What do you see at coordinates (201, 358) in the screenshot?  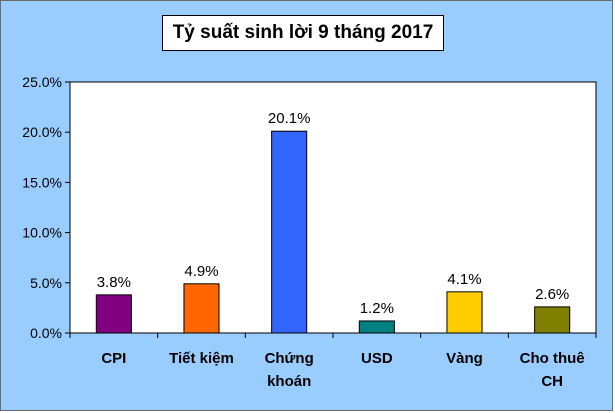 I see `category-label: Tiết kiệm` at bounding box center [201, 358].